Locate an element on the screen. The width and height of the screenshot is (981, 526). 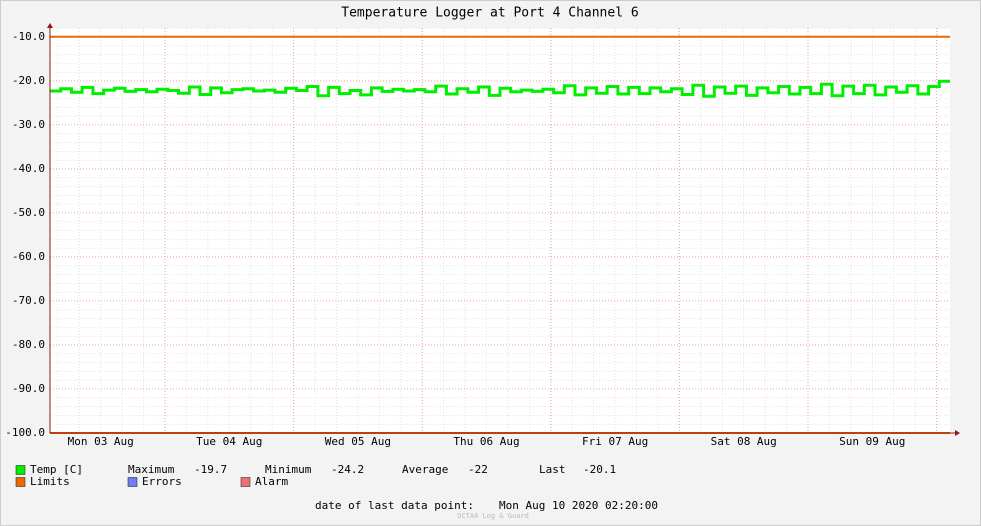
x-tick-label: Sat 08 Aug is located at coordinates (744, 441).